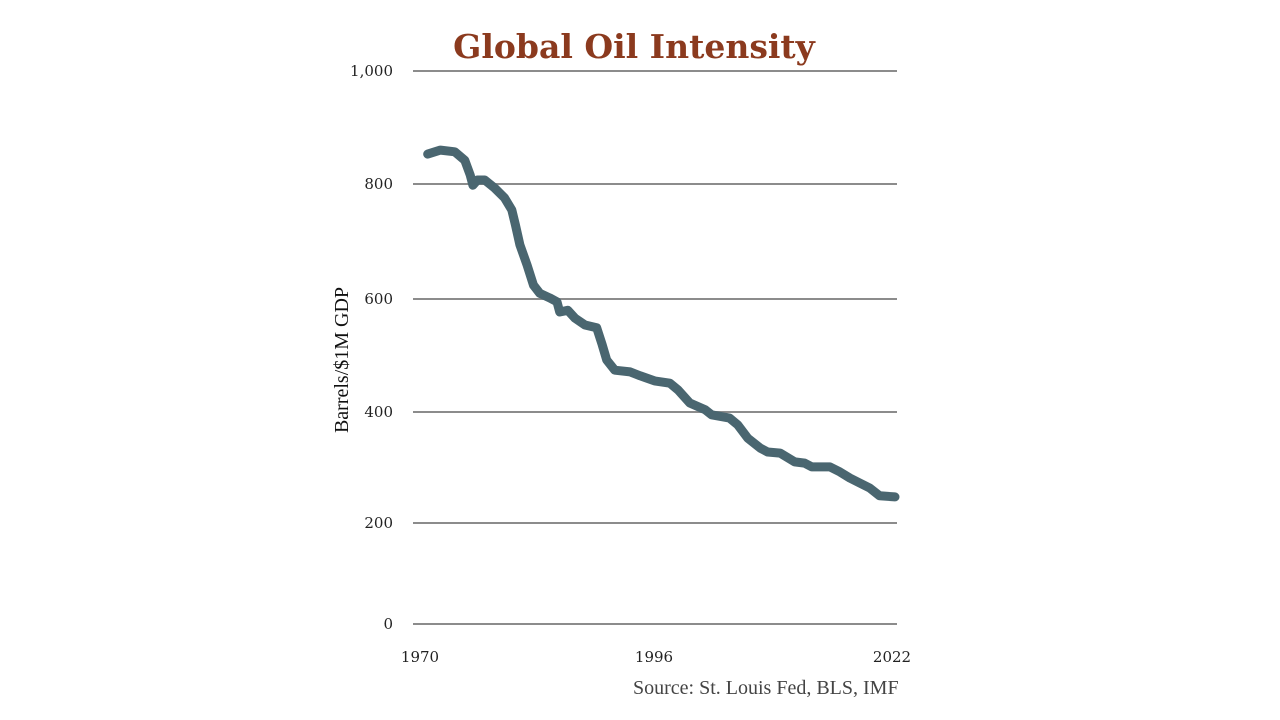  What do you see at coordinates (634, 46) in the screenshot?
I see `chart-title: Global Oil Intensity` at bounding box center [634, 46].